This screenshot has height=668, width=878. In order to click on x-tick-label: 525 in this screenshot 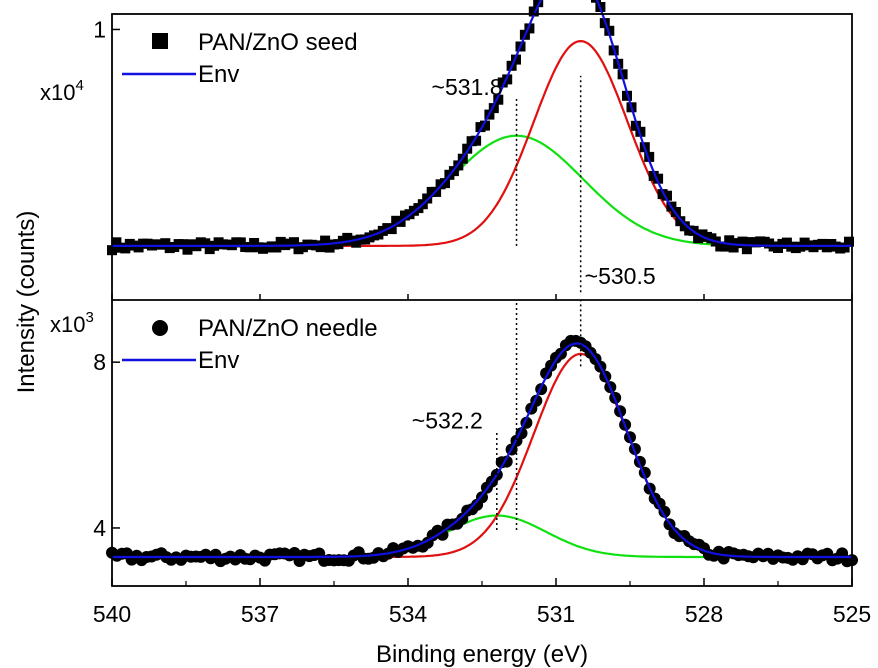, I will do `click(852, 614)`.